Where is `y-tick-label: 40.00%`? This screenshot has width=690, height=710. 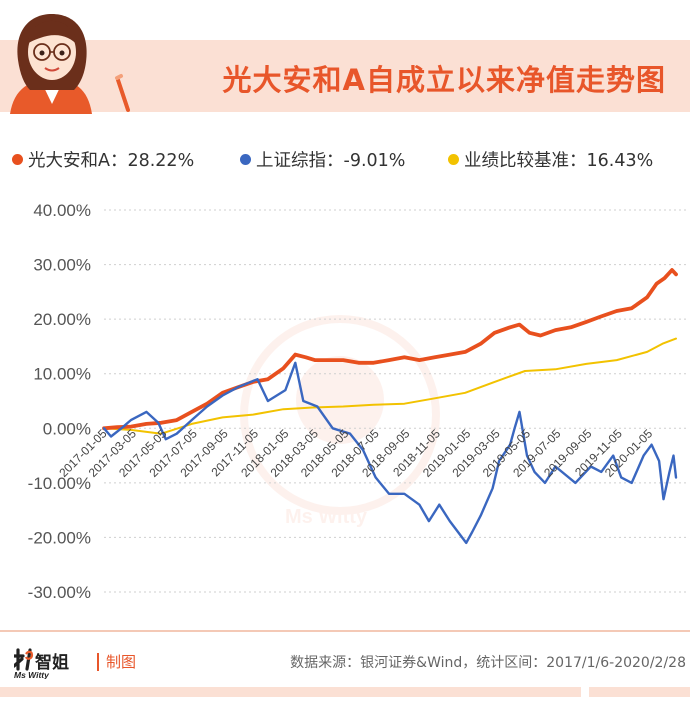
y-tick-label: 40.00% is located at coordinates (62, 210).